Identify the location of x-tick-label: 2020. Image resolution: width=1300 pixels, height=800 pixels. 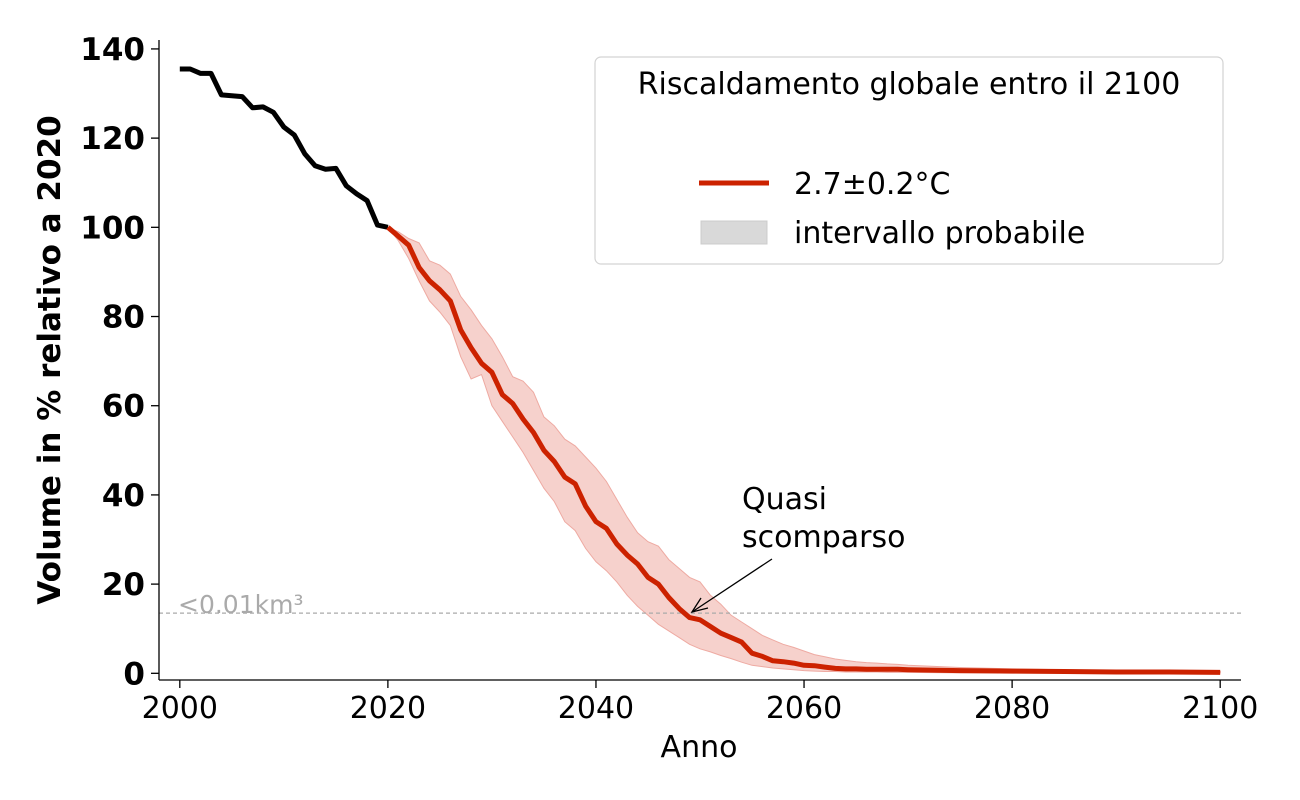
(388, 708).